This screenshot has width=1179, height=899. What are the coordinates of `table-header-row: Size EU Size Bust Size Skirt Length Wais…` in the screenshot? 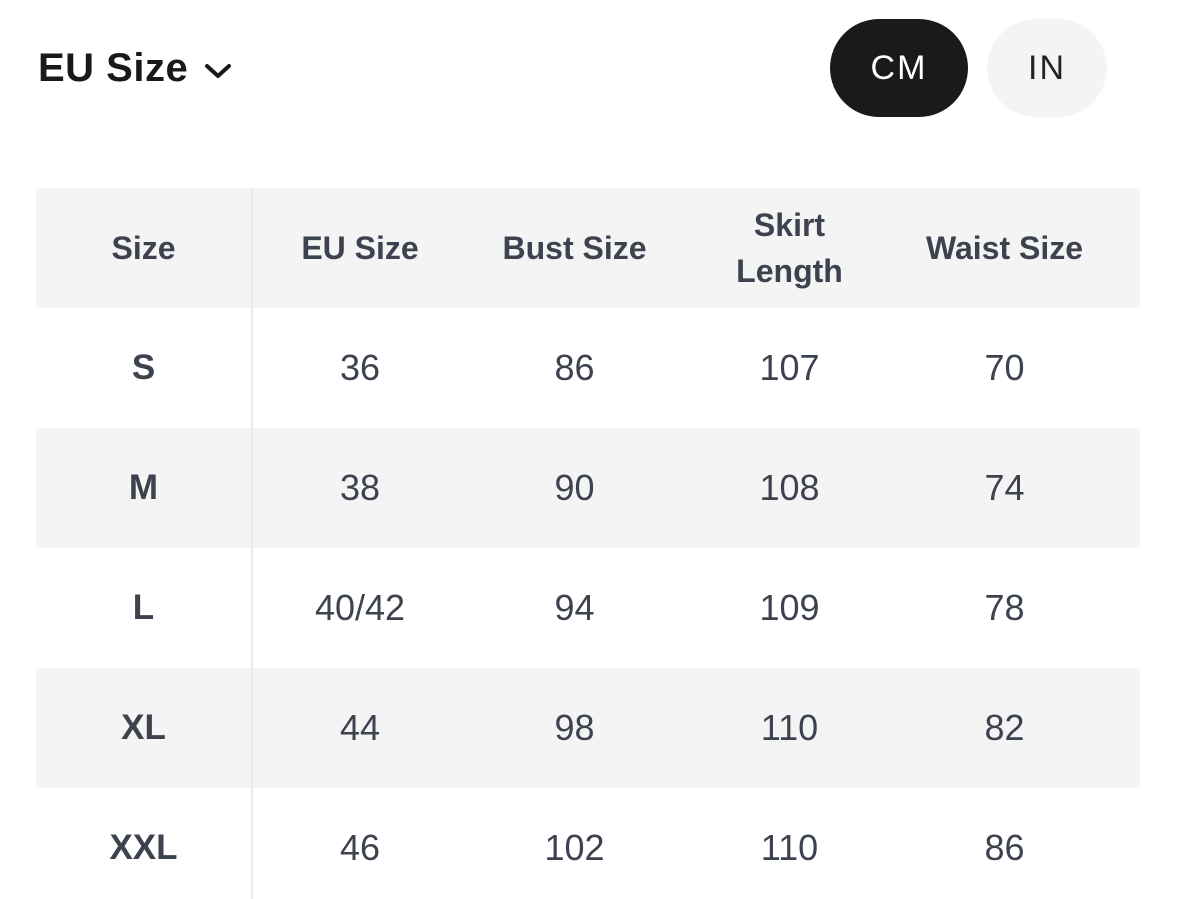 It's located at (588, 248).